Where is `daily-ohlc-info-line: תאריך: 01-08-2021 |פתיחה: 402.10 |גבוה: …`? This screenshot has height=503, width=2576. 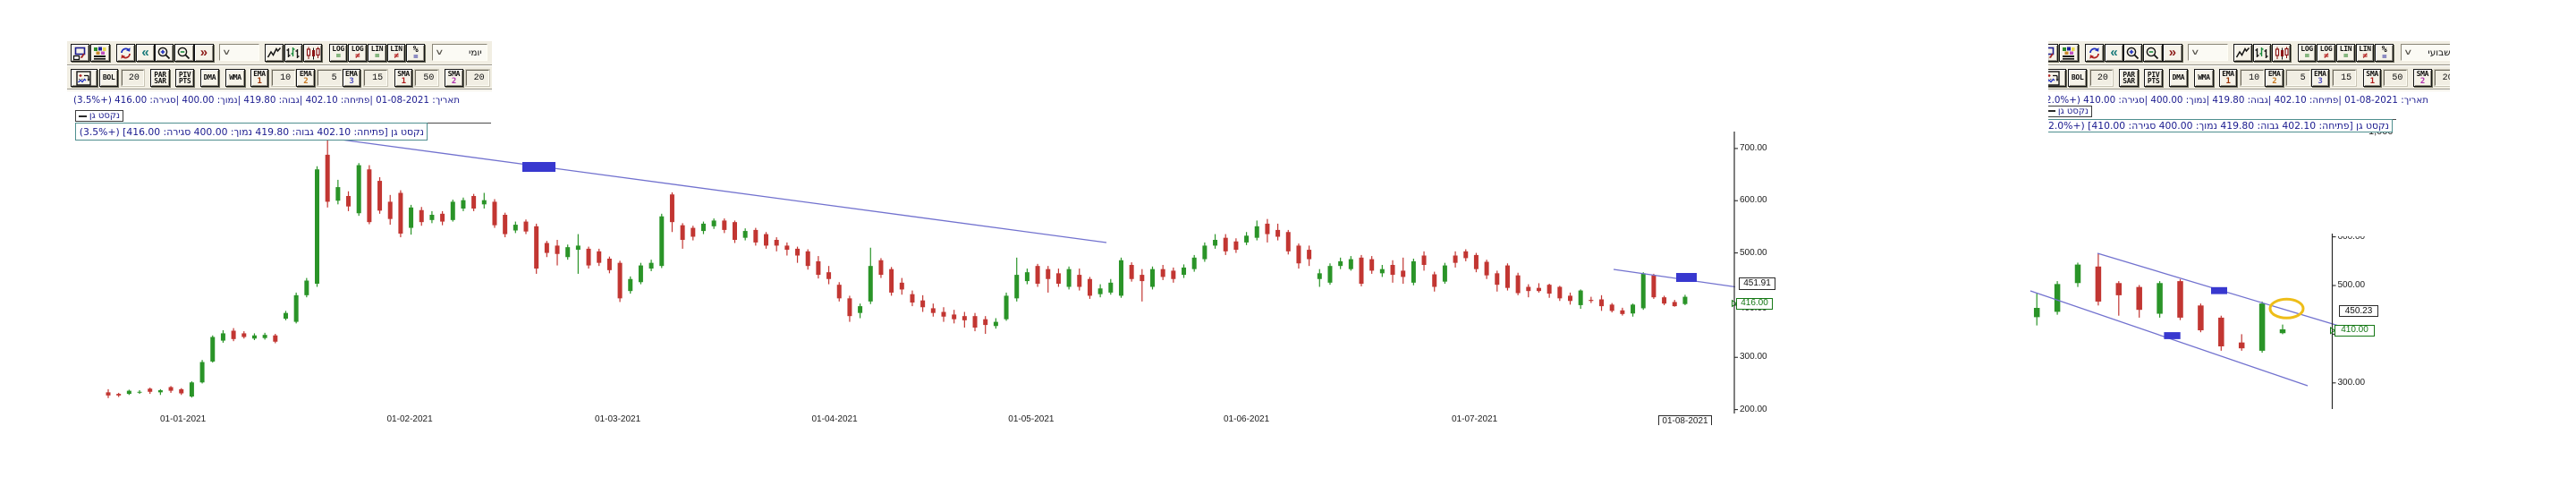
daily-ohlc-info-line: תאריך: 01-08-2021 |פתיחה: 402.10 |גבוה: … is located at coordinates (266, 100).